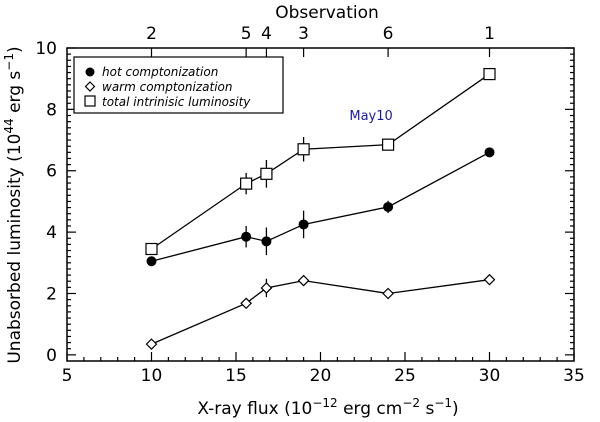 The width and height of the screenshot is (600, 422). Describe the element at coordinates (176, 102) in the screenshot. I see `legend-label-total: total intrinisic luminosity` at that location.